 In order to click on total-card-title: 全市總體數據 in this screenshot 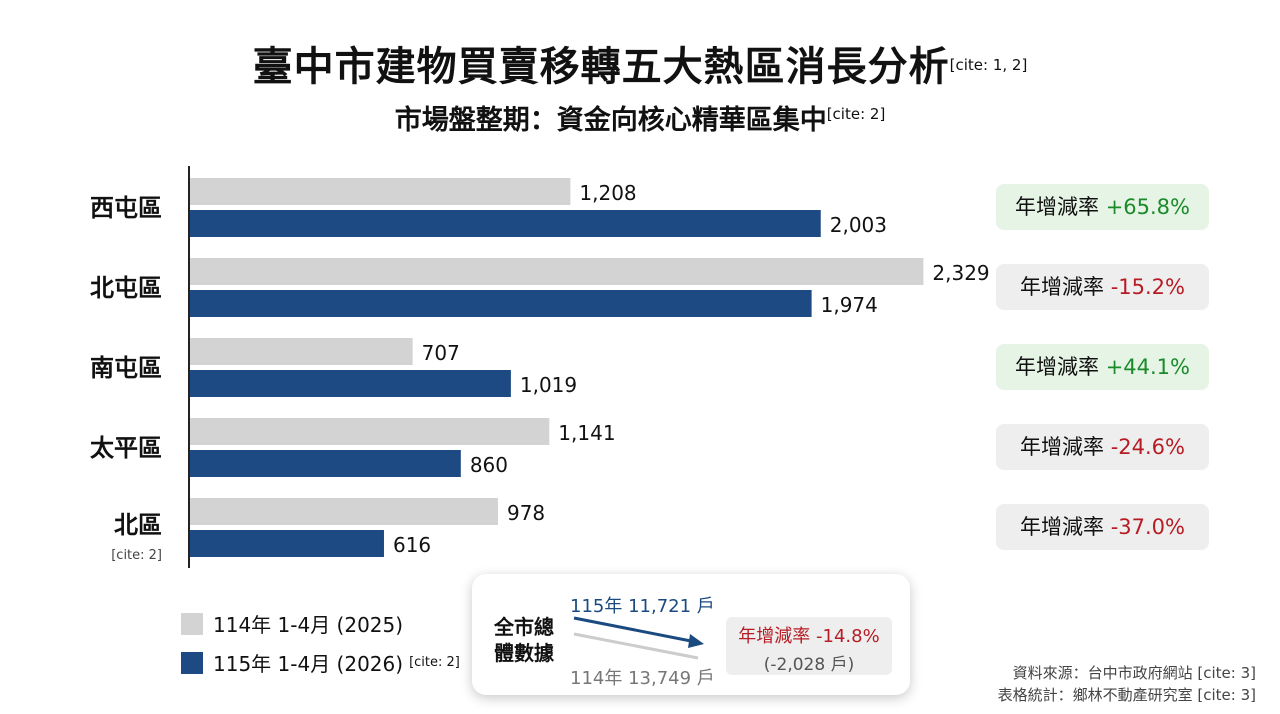, I will do `click(524, 640)`.